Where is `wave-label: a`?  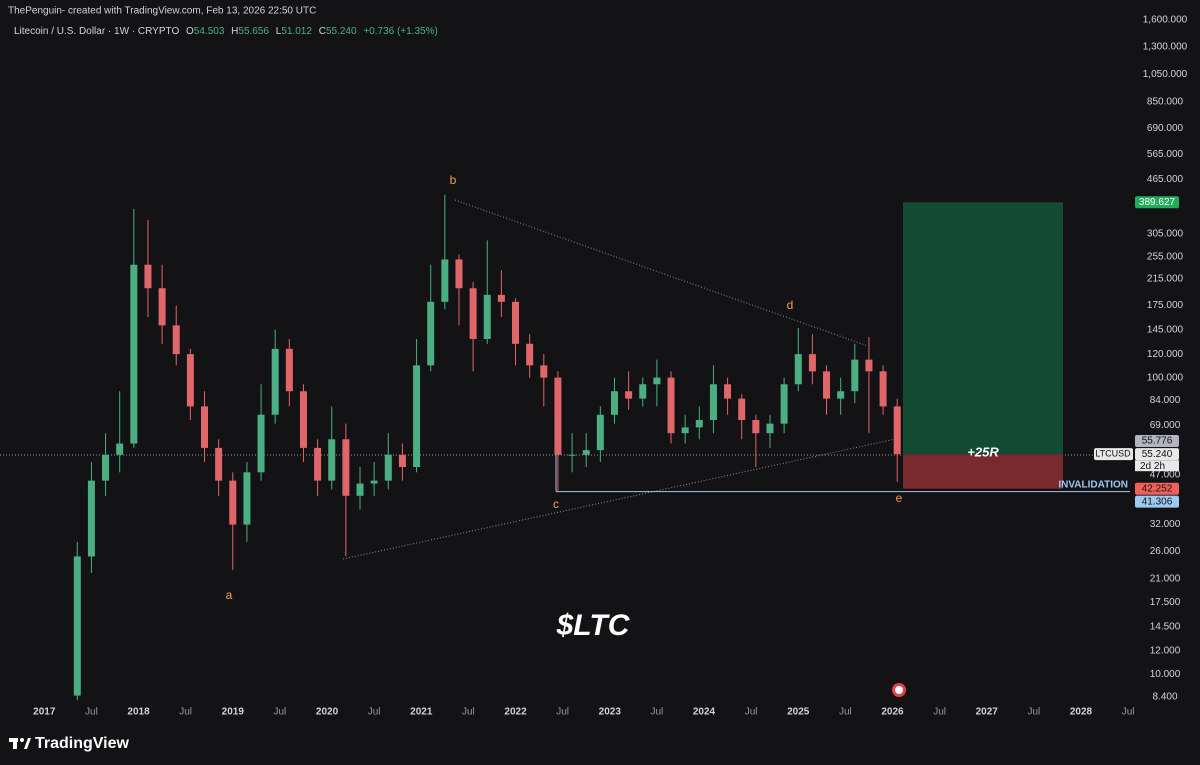 wave-label: a is located at coordinates (229, 595).